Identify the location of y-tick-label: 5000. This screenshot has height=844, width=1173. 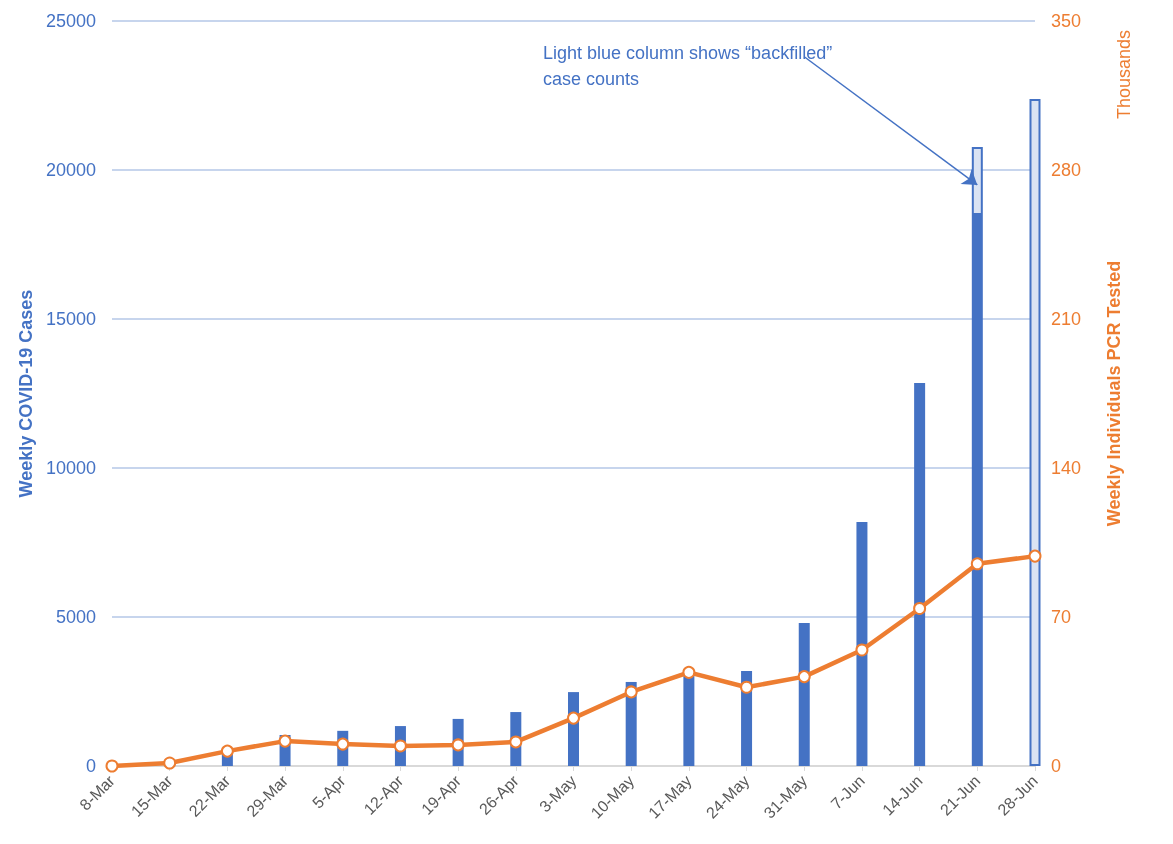
(75, 617).